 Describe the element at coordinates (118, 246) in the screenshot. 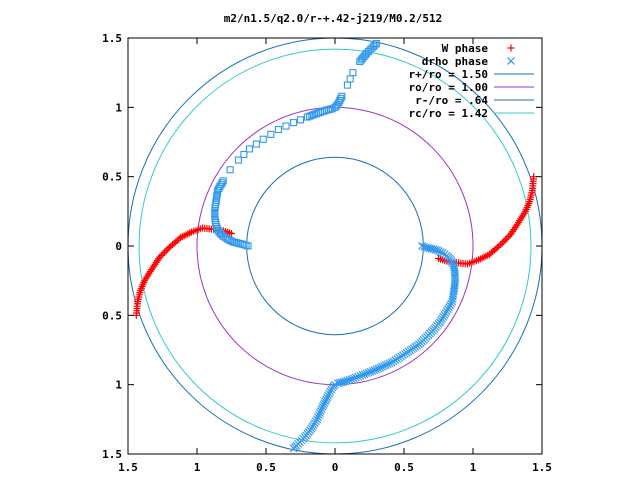

I see `y-tick-label: 0` at that location.